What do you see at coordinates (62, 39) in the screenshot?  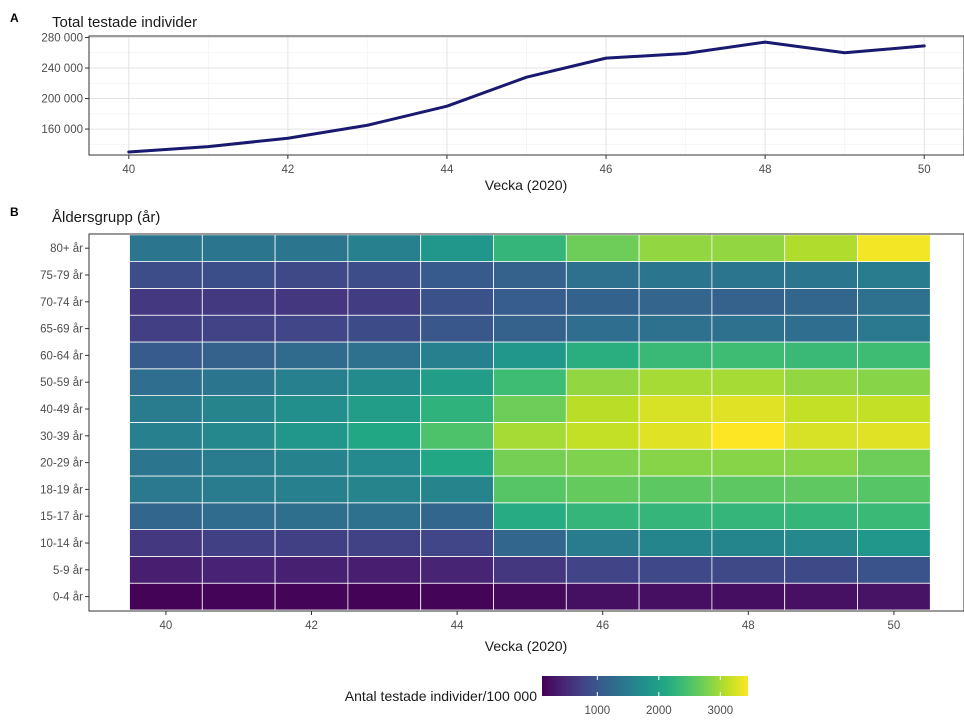 I see `y-tick-label: 280 000` at bounding box center [62, 39].